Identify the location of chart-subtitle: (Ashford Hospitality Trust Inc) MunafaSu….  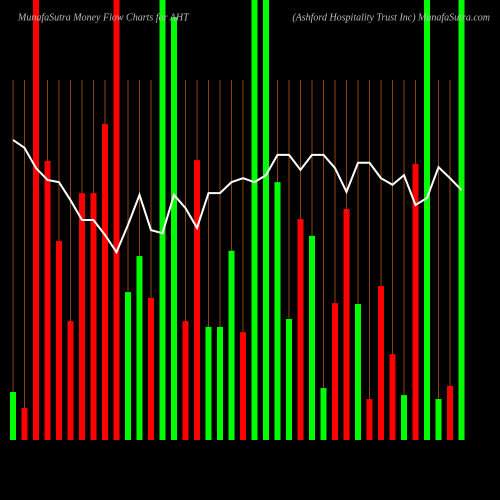
(391, 17).